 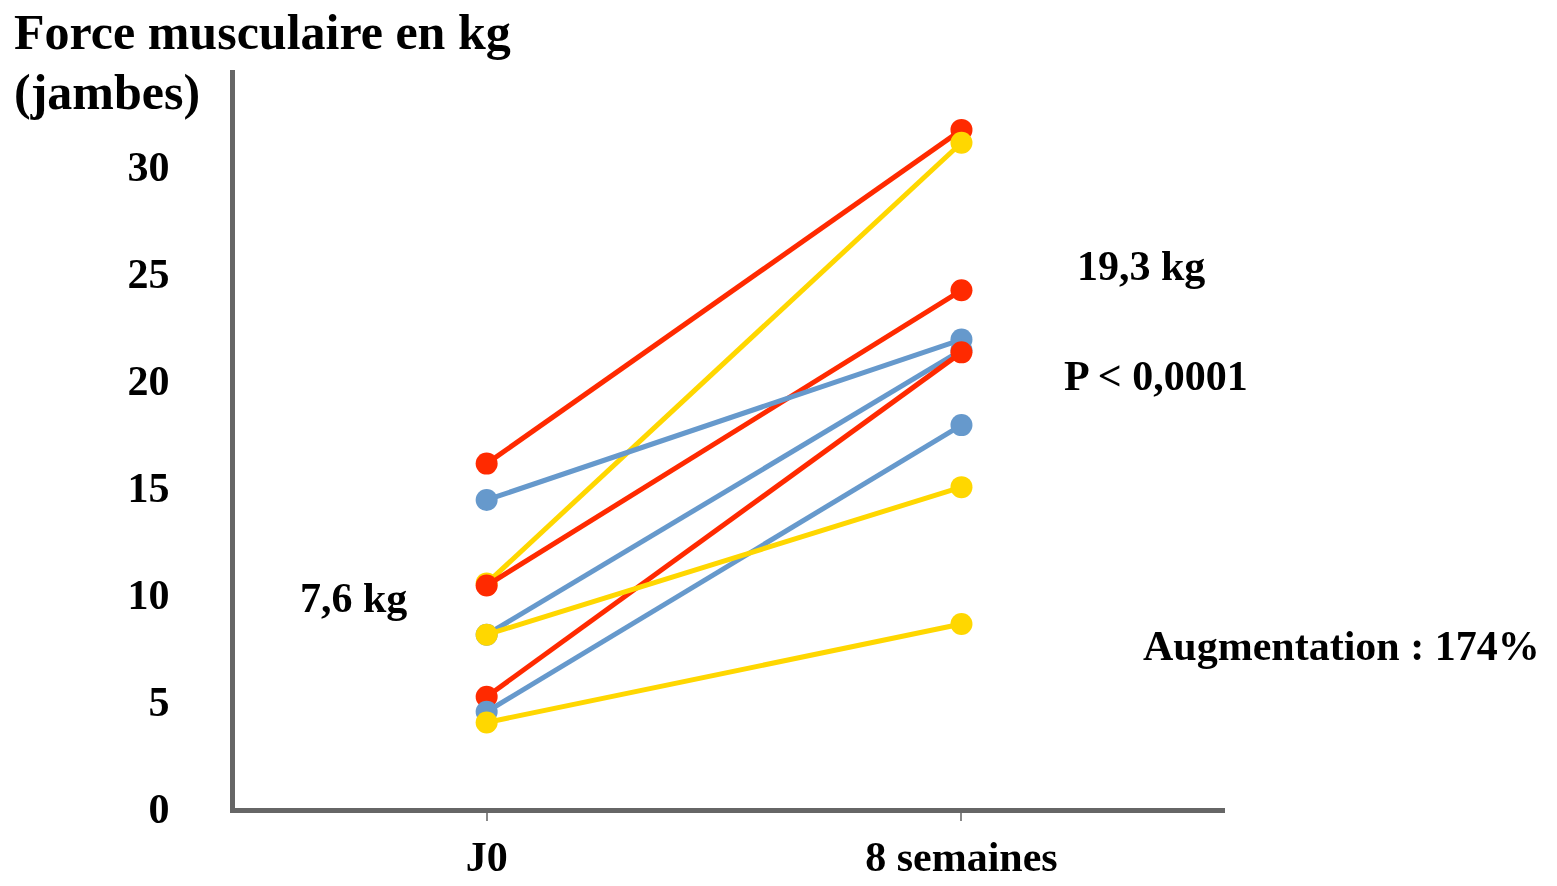 I want to click on annotation: 19,3 kg, so click(x=1141, y=266).